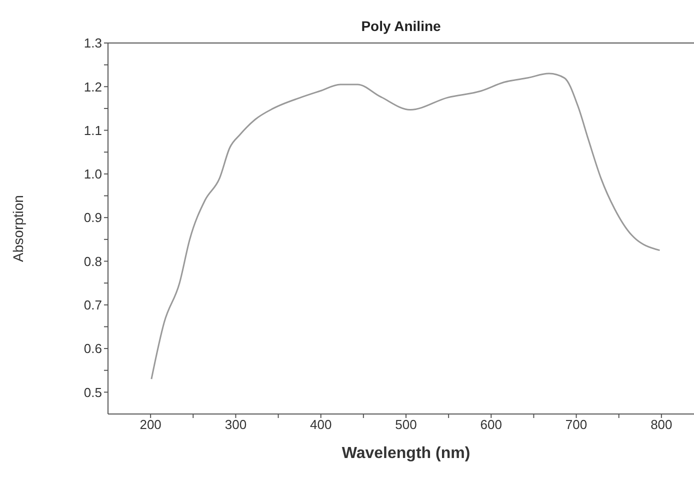  I want to click on x-tick-label: 400, so click(321, 424).